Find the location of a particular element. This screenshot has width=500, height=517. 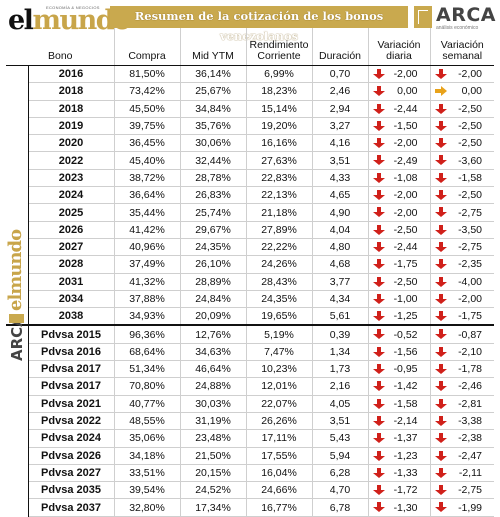

cell-variacion-semanal: -2,81 is located at coordinates (462, 404).